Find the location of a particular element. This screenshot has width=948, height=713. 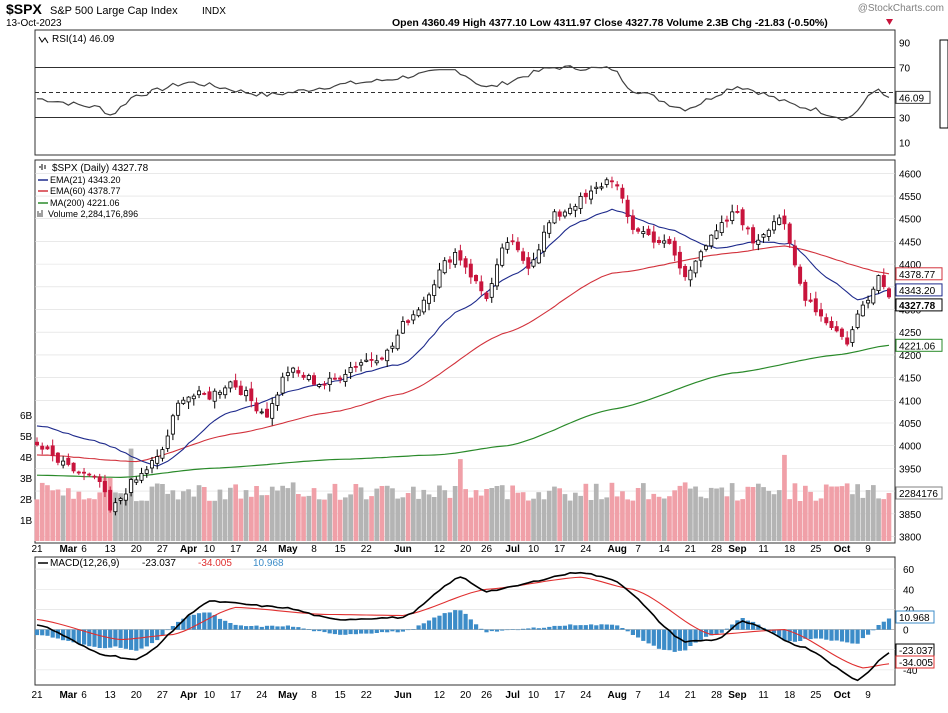

date-tick-label: 27 is located at coordinates (163, 549).